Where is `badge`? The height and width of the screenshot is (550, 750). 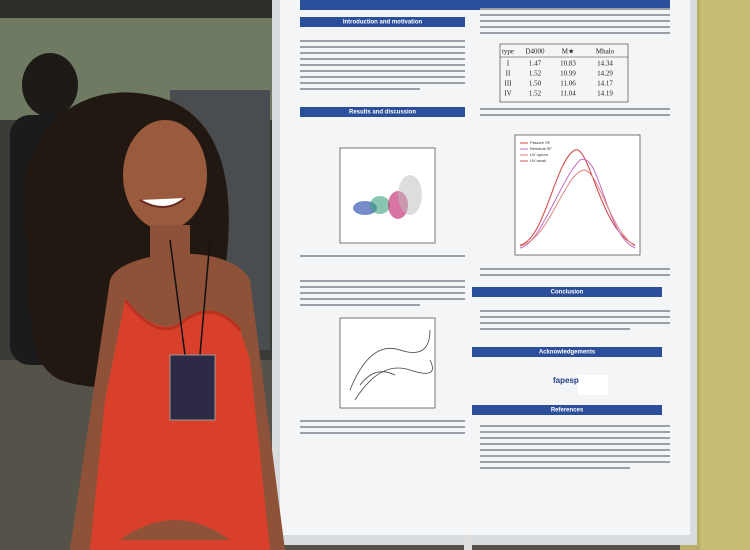
badge is located at coordinates (192, 387).